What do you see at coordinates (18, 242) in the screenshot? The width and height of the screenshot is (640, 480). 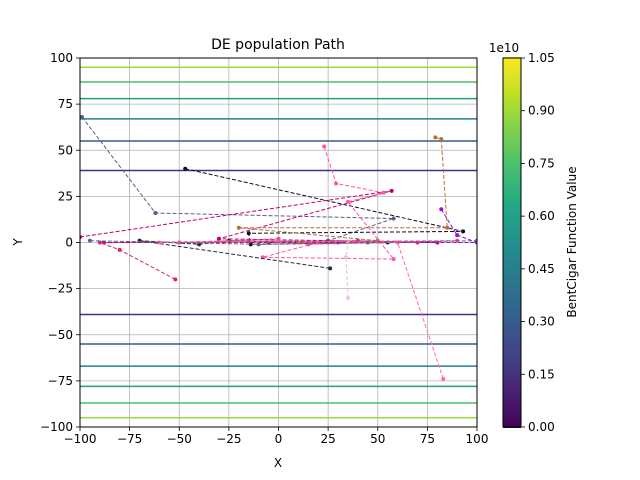 I see `y-axis-label: Y` at bounding box center [18, 242].